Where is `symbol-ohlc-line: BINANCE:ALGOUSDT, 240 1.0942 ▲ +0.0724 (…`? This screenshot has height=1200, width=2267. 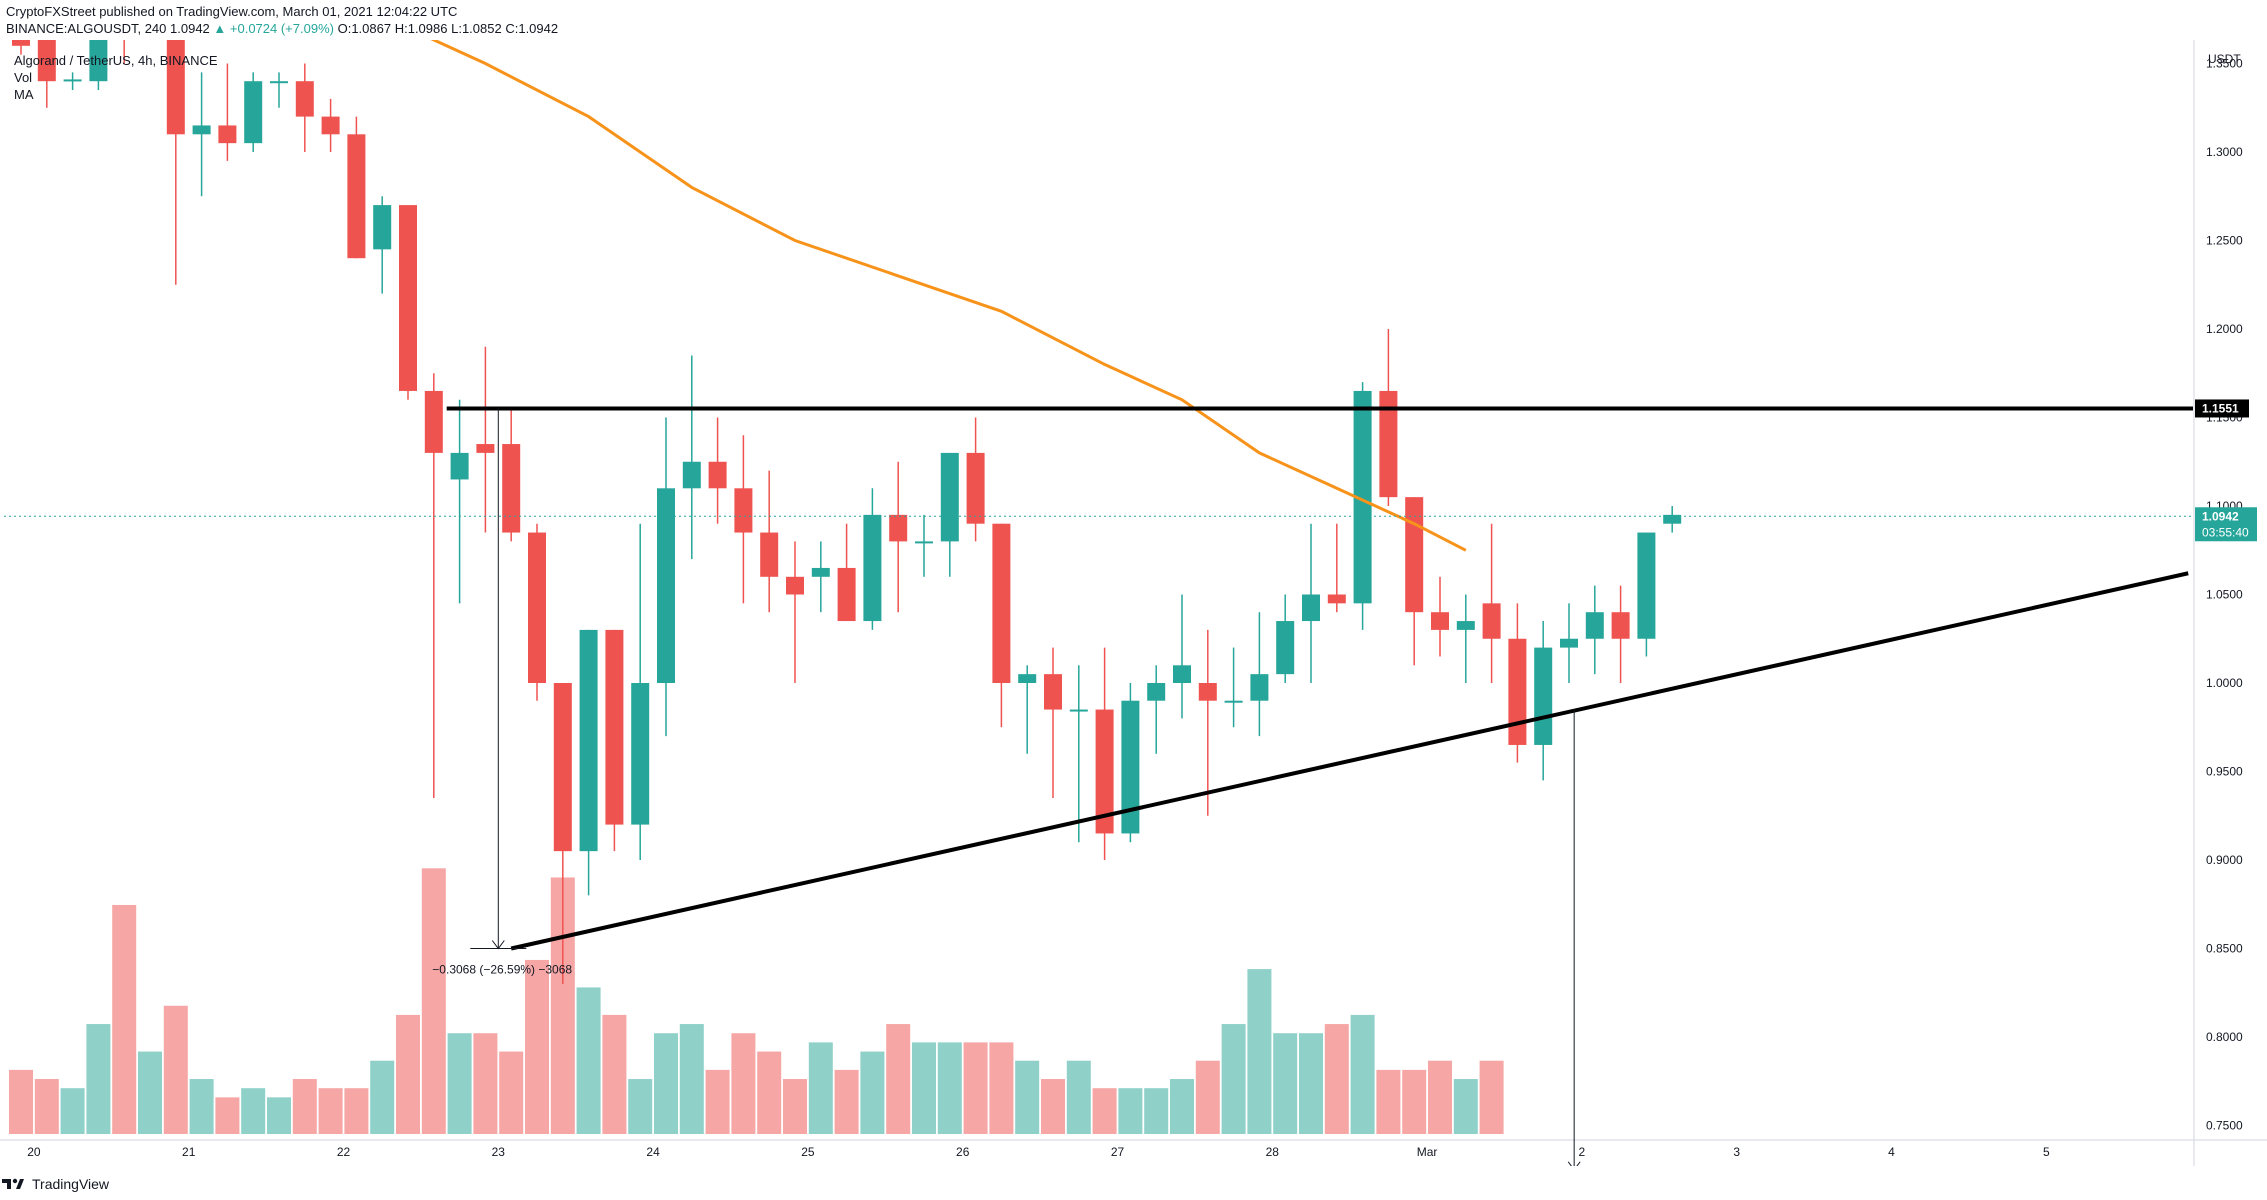 symbol-ohlc-line: BINANCE:ALGOUSDT, 240 1.0942 ▲ +0.0724 (… is located at coordinates (282, 28).